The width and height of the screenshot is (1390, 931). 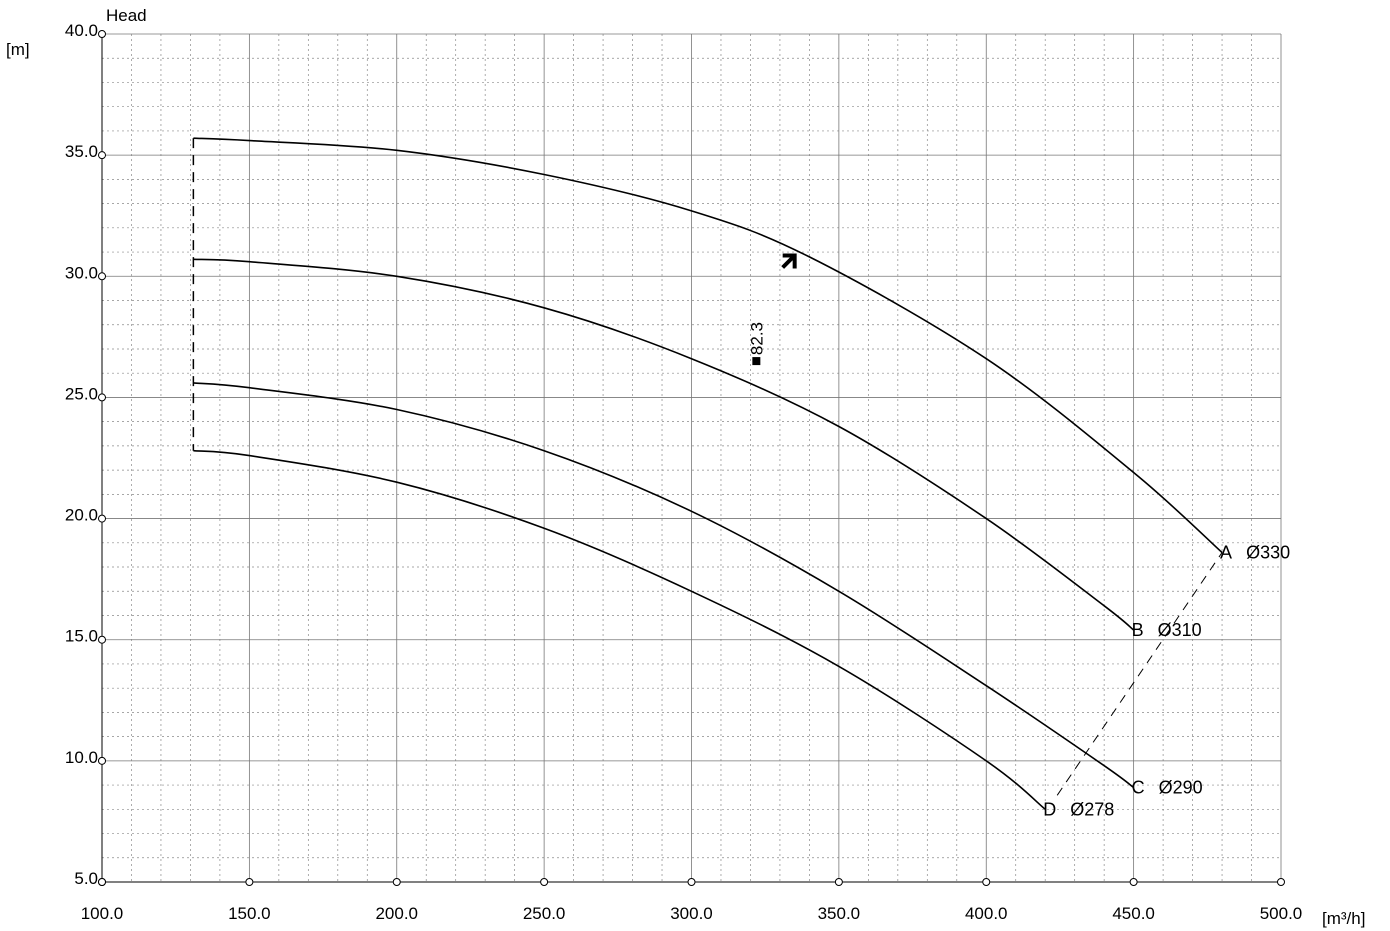 What do you see at coordinates (756, 338) in the screenshot?
I see `efficiency-label: 82.3` at bounding box center [756, 338].